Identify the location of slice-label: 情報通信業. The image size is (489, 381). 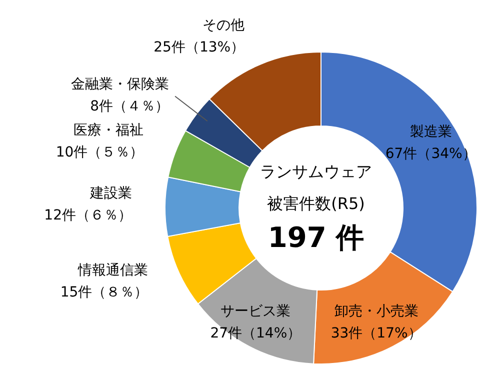
(112, 270).